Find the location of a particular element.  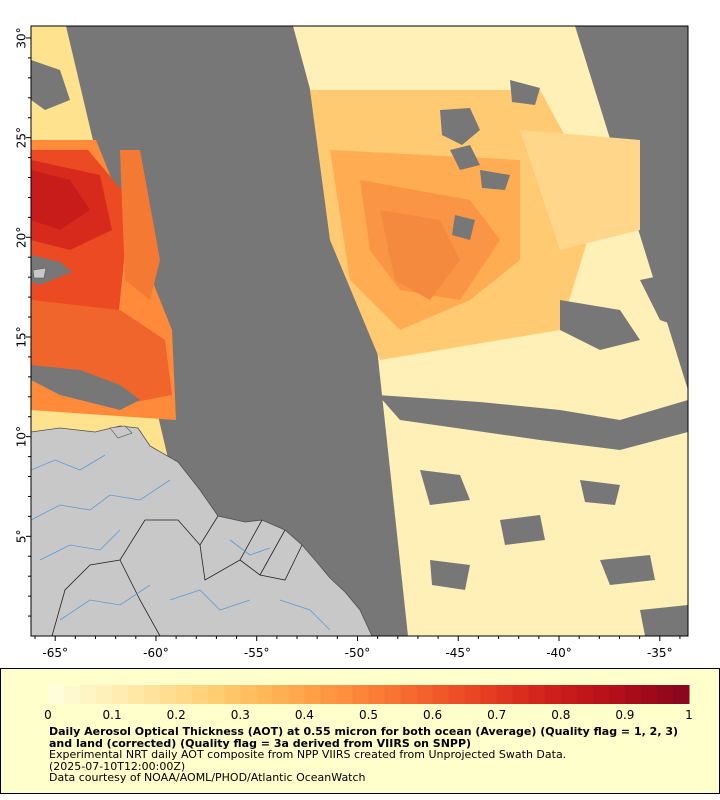

colorbar-tick-label: 0 is located at coordinates (48, 715).